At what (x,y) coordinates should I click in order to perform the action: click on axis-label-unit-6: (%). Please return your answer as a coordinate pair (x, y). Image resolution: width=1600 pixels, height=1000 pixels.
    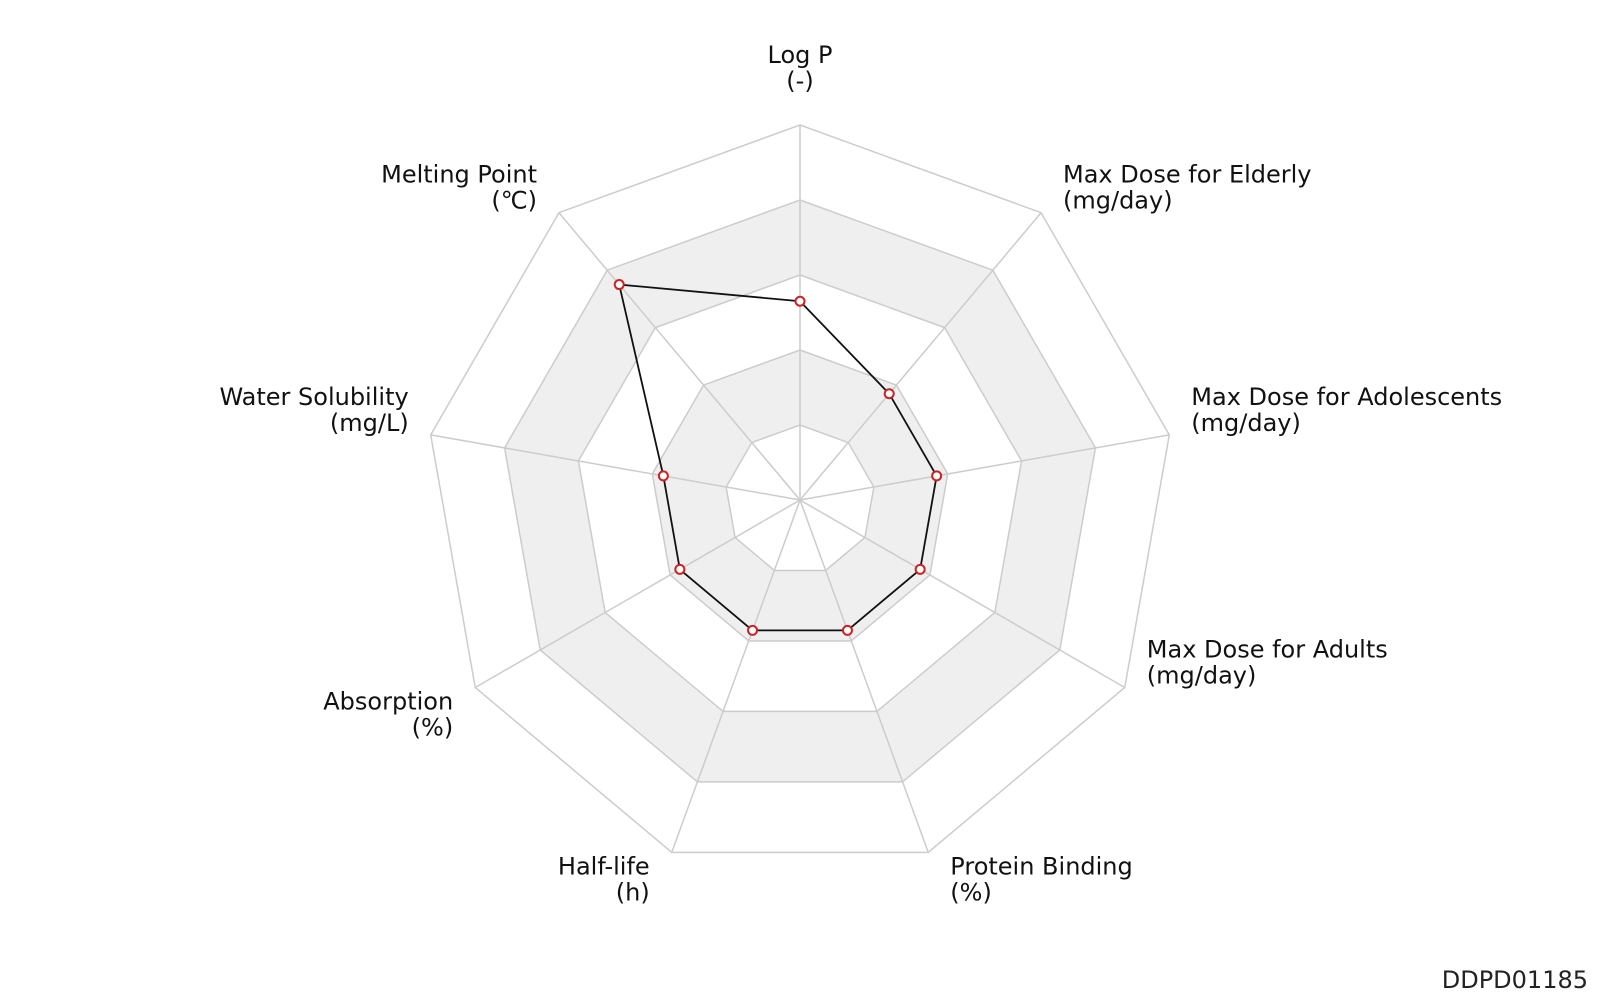
    Looking at the image, I should click on (433, 728).